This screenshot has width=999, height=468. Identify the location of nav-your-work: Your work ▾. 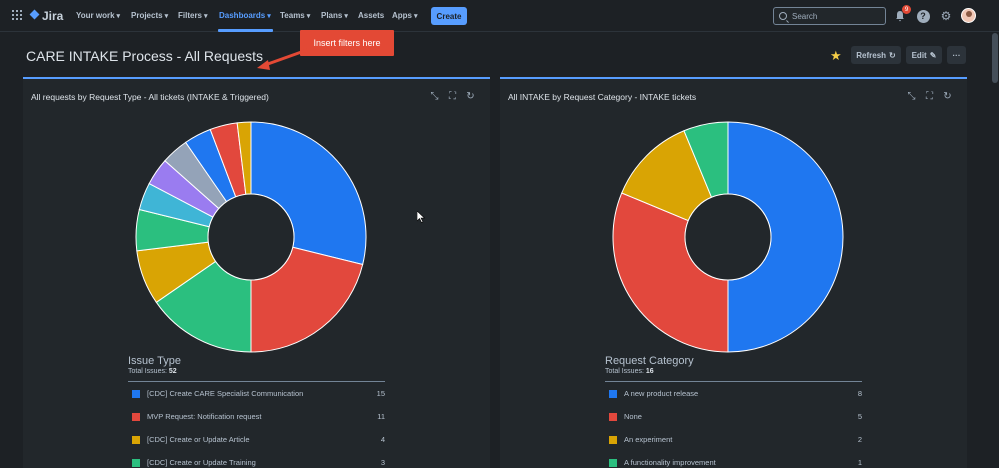
(98, 15).